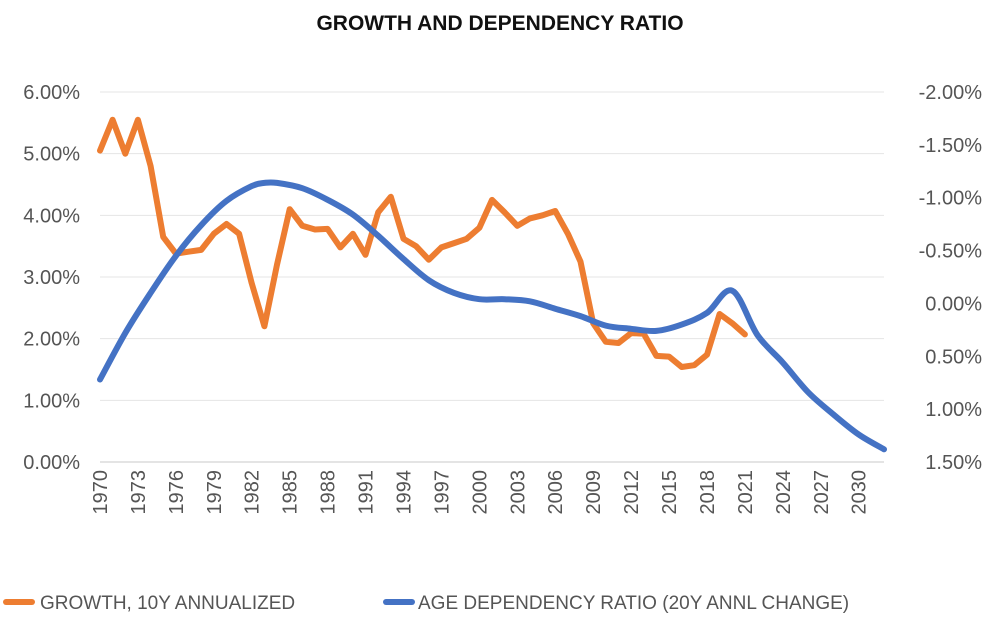 This screenshot has height=624, width=1000. Describe the element at coordinates (51, 340) in the screenshot. I see `y-left-tick-label: 2.00%` at that location.